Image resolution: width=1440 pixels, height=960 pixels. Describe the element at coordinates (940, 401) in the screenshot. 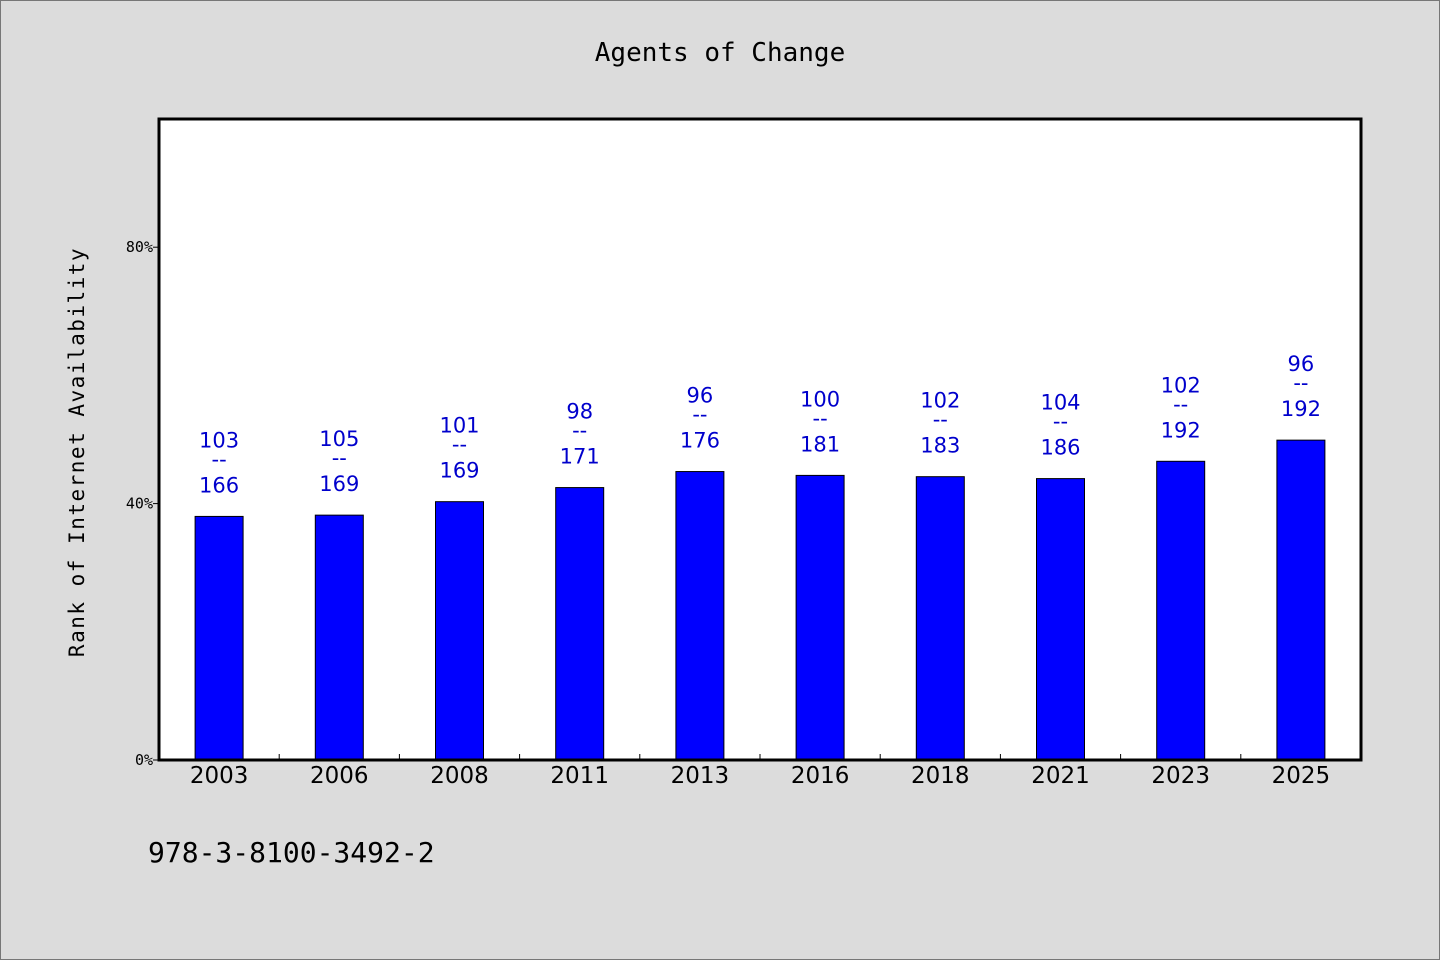

I see `data-label-top-2018: 102` at that location.